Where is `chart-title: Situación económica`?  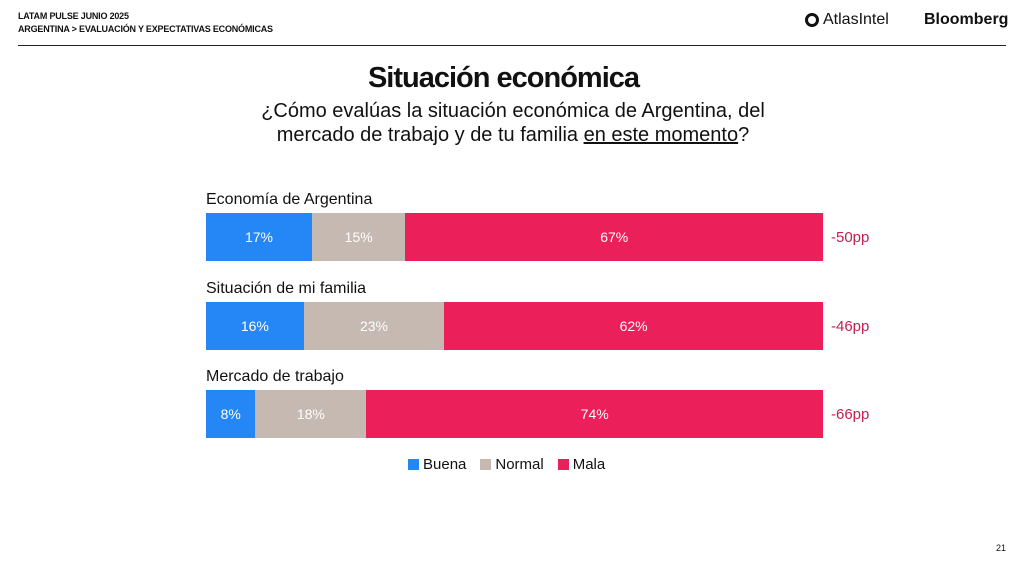
chart-title: Situación económica is located at coordinates (503, 78).